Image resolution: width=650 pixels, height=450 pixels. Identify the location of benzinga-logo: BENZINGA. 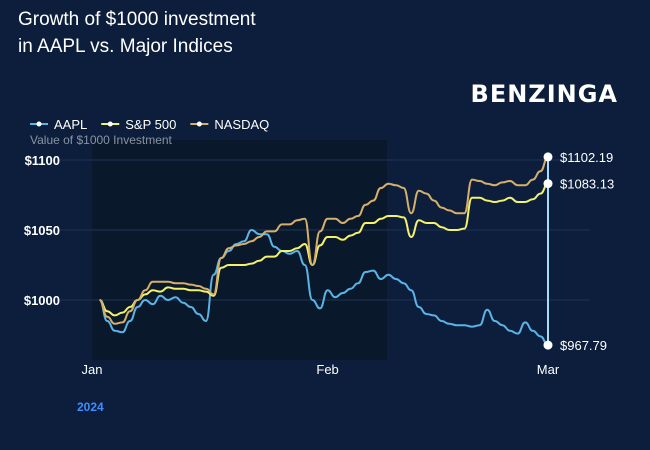
(544, 94).